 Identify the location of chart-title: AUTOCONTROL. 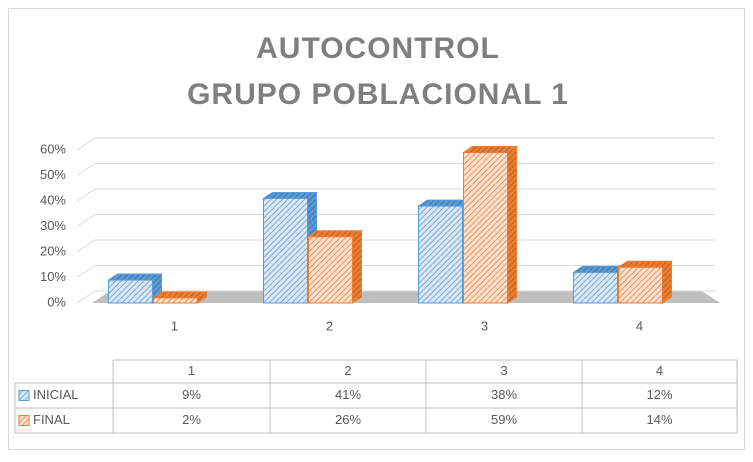
(378, 48).